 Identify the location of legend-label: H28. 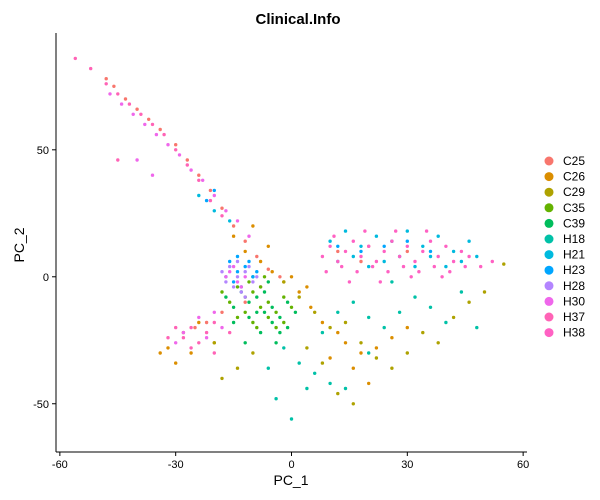
(574, 286).